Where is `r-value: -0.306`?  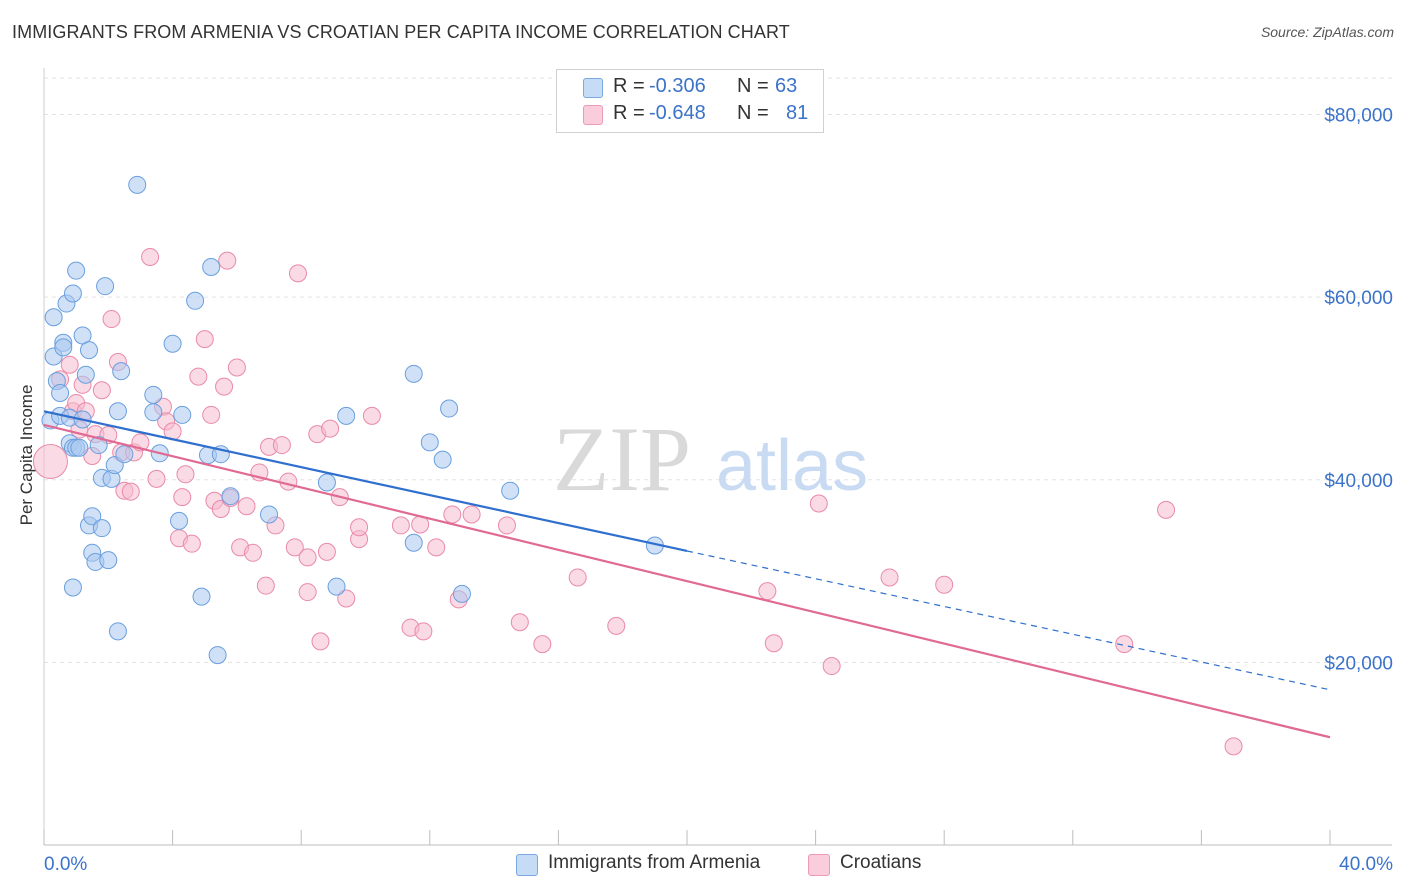 r-value: -0.306 is located at coordinates (677, 86).